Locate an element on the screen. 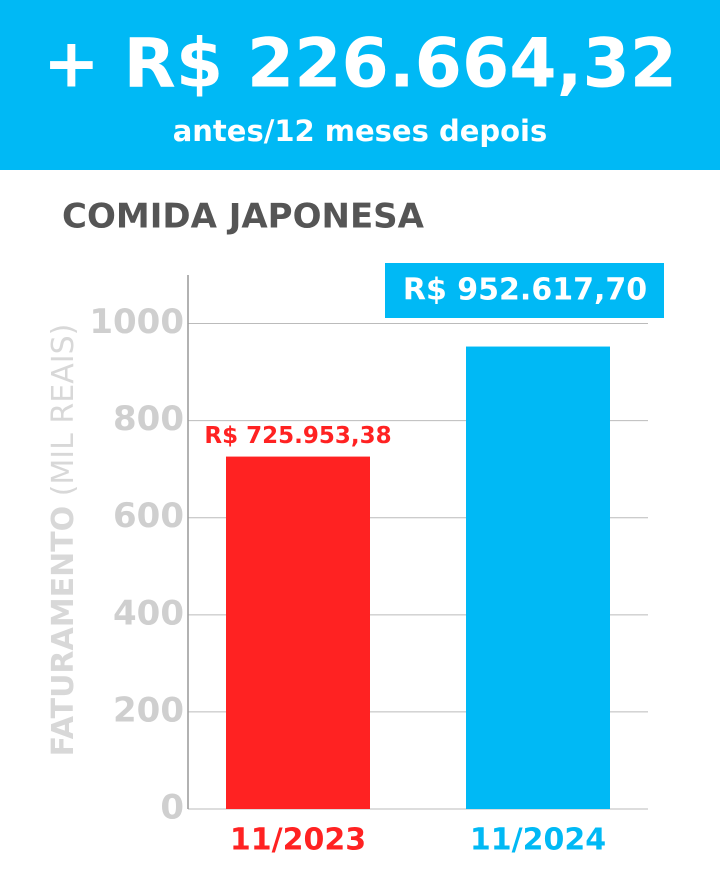  value-label: R$ 952.617,70 is located at coordinates (525, 290).